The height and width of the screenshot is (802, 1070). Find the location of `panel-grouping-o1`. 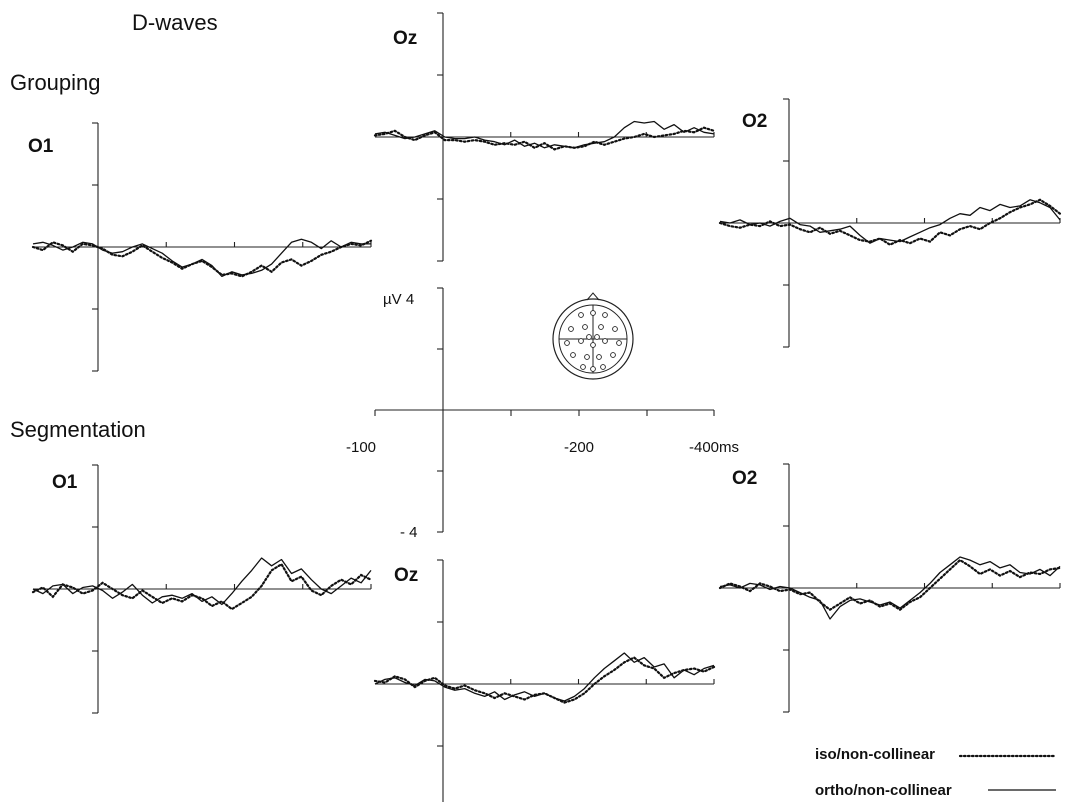

panel-grouping-o1 is located at coordinates (202, 247).